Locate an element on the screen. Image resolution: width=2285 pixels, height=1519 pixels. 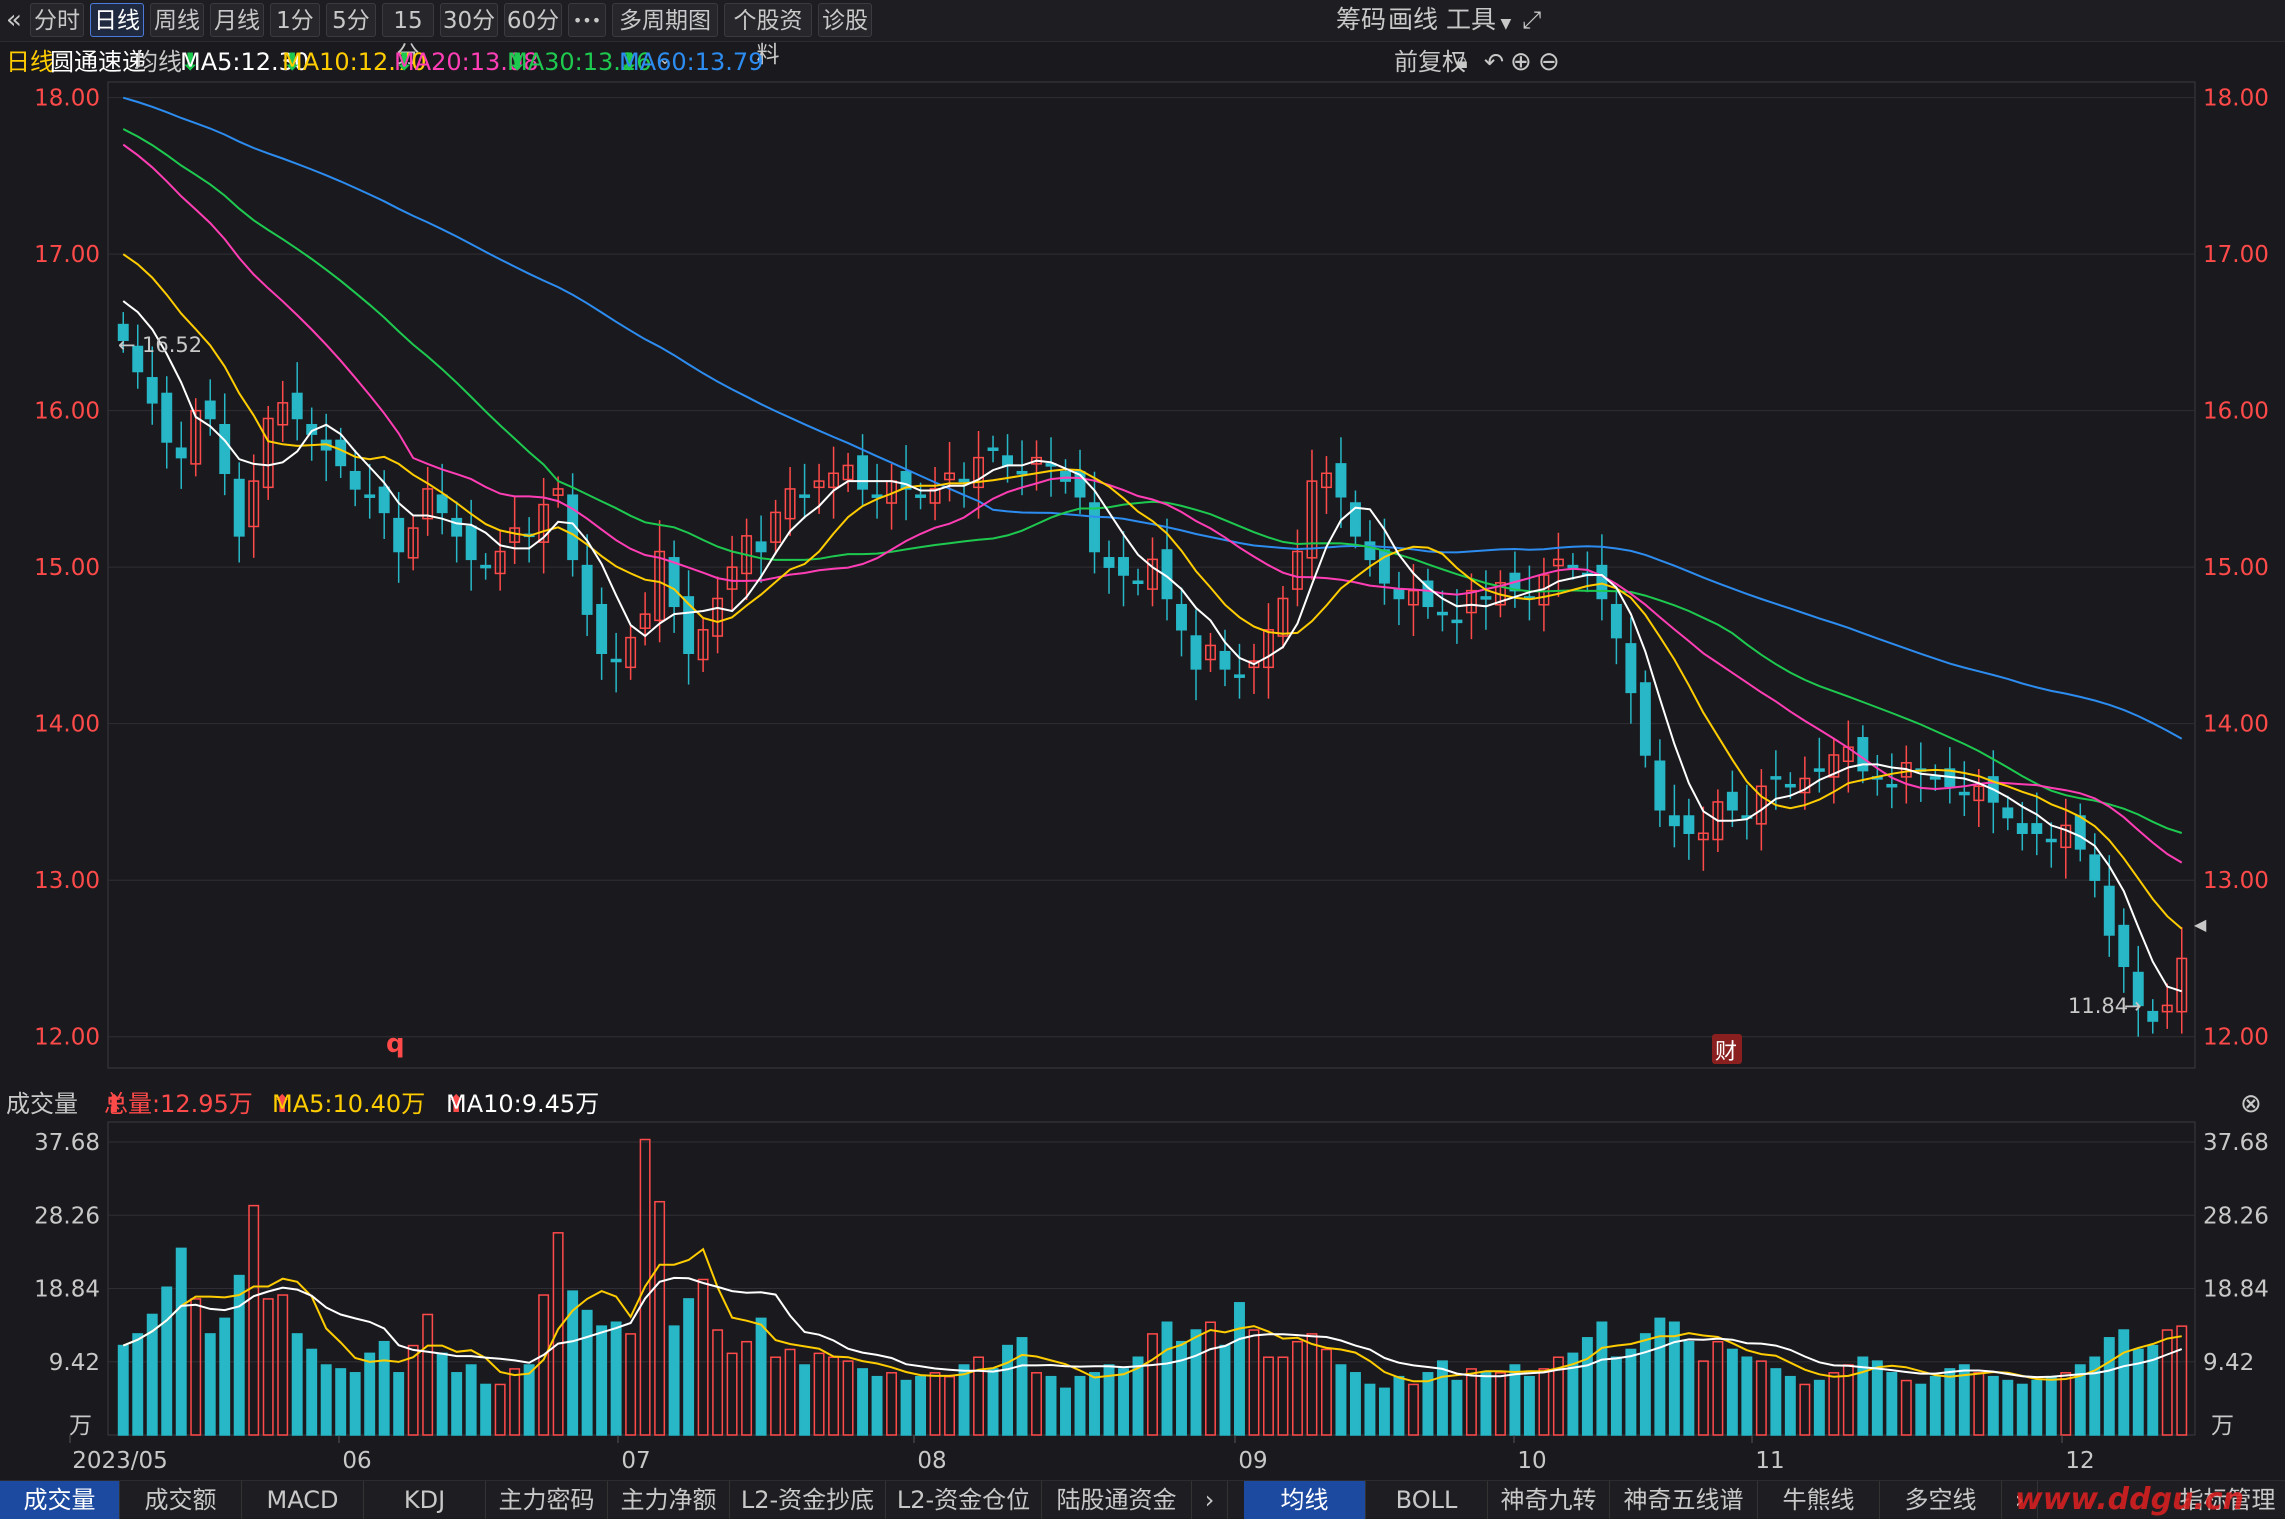
volume-unit-right: 万 is located at coordinates (2222, 1426).